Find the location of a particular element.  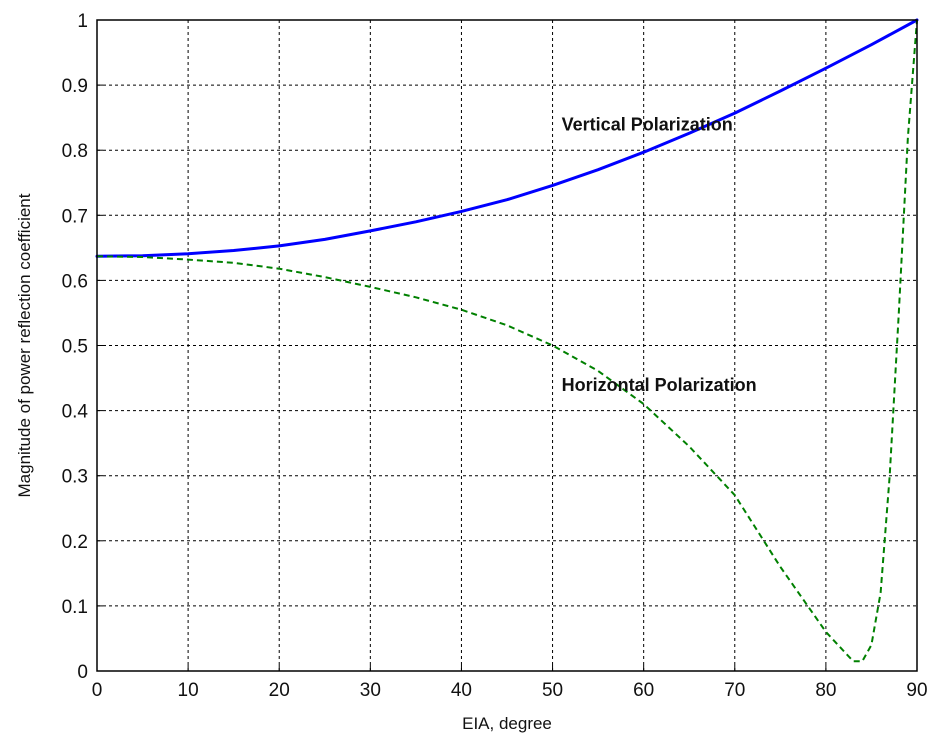

y-tick-label: 0.2 is located at coordinates (75, 542).